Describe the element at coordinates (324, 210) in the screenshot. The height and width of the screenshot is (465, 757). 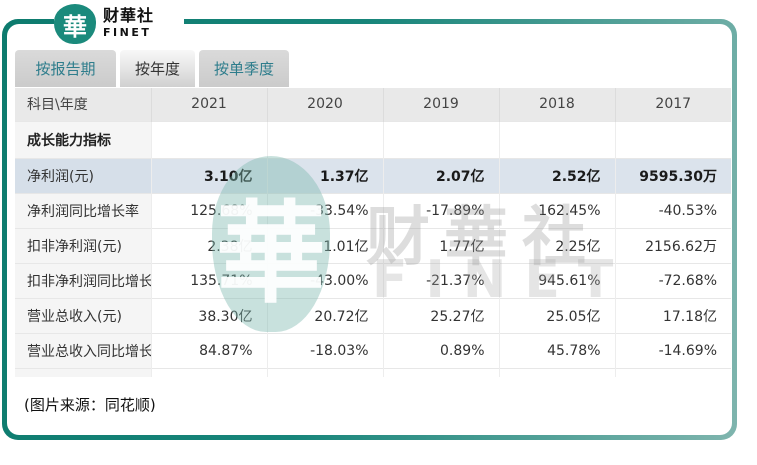
I see `metric-value: -33.54%` at that location.